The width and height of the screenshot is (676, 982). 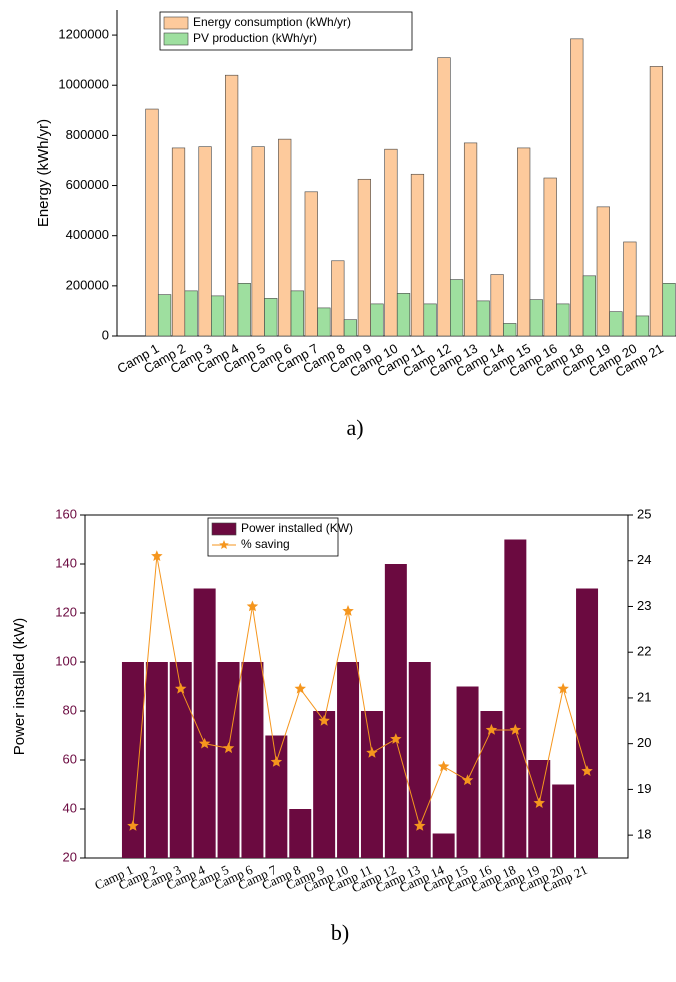 I want to click on y-axis-label: Energy (kWh/yr), so click(x=43, y=173).